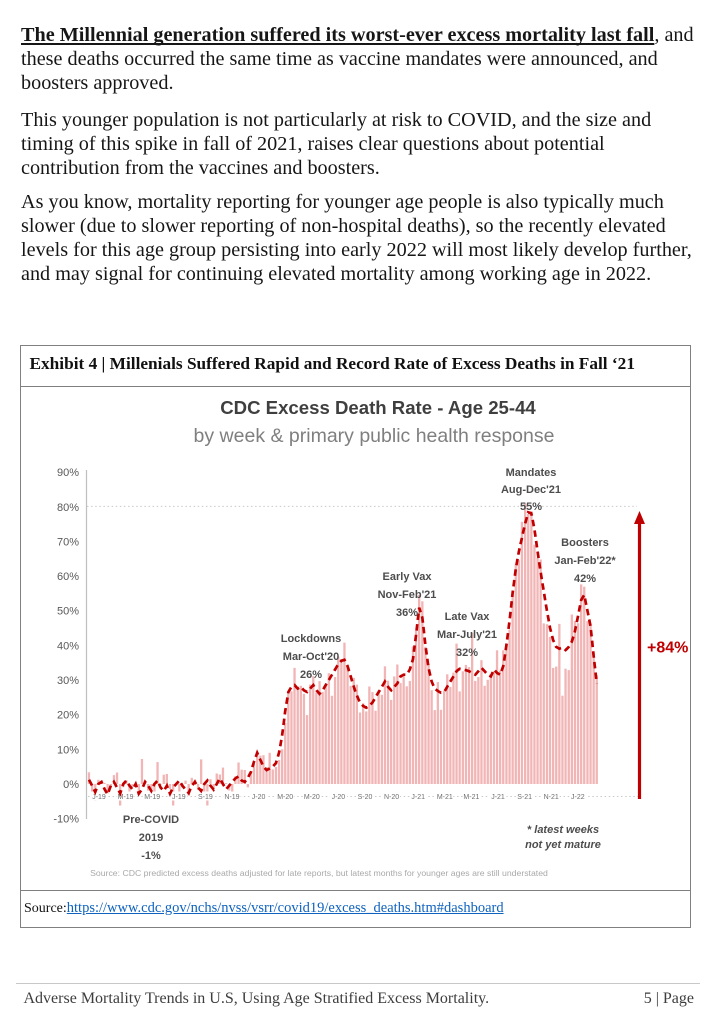  Describe the element at coordinates (71, 785) in the screenshot. I see `svg-text: 0%` at that location.